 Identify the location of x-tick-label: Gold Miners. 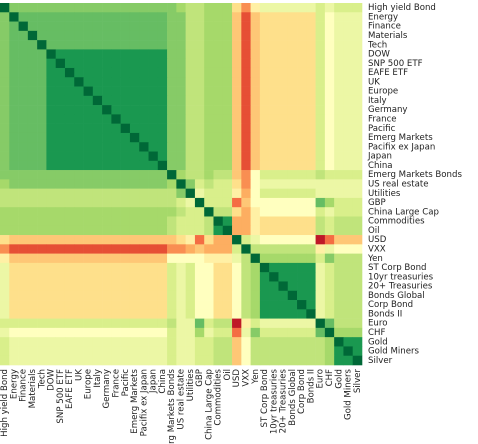
(349, 394).